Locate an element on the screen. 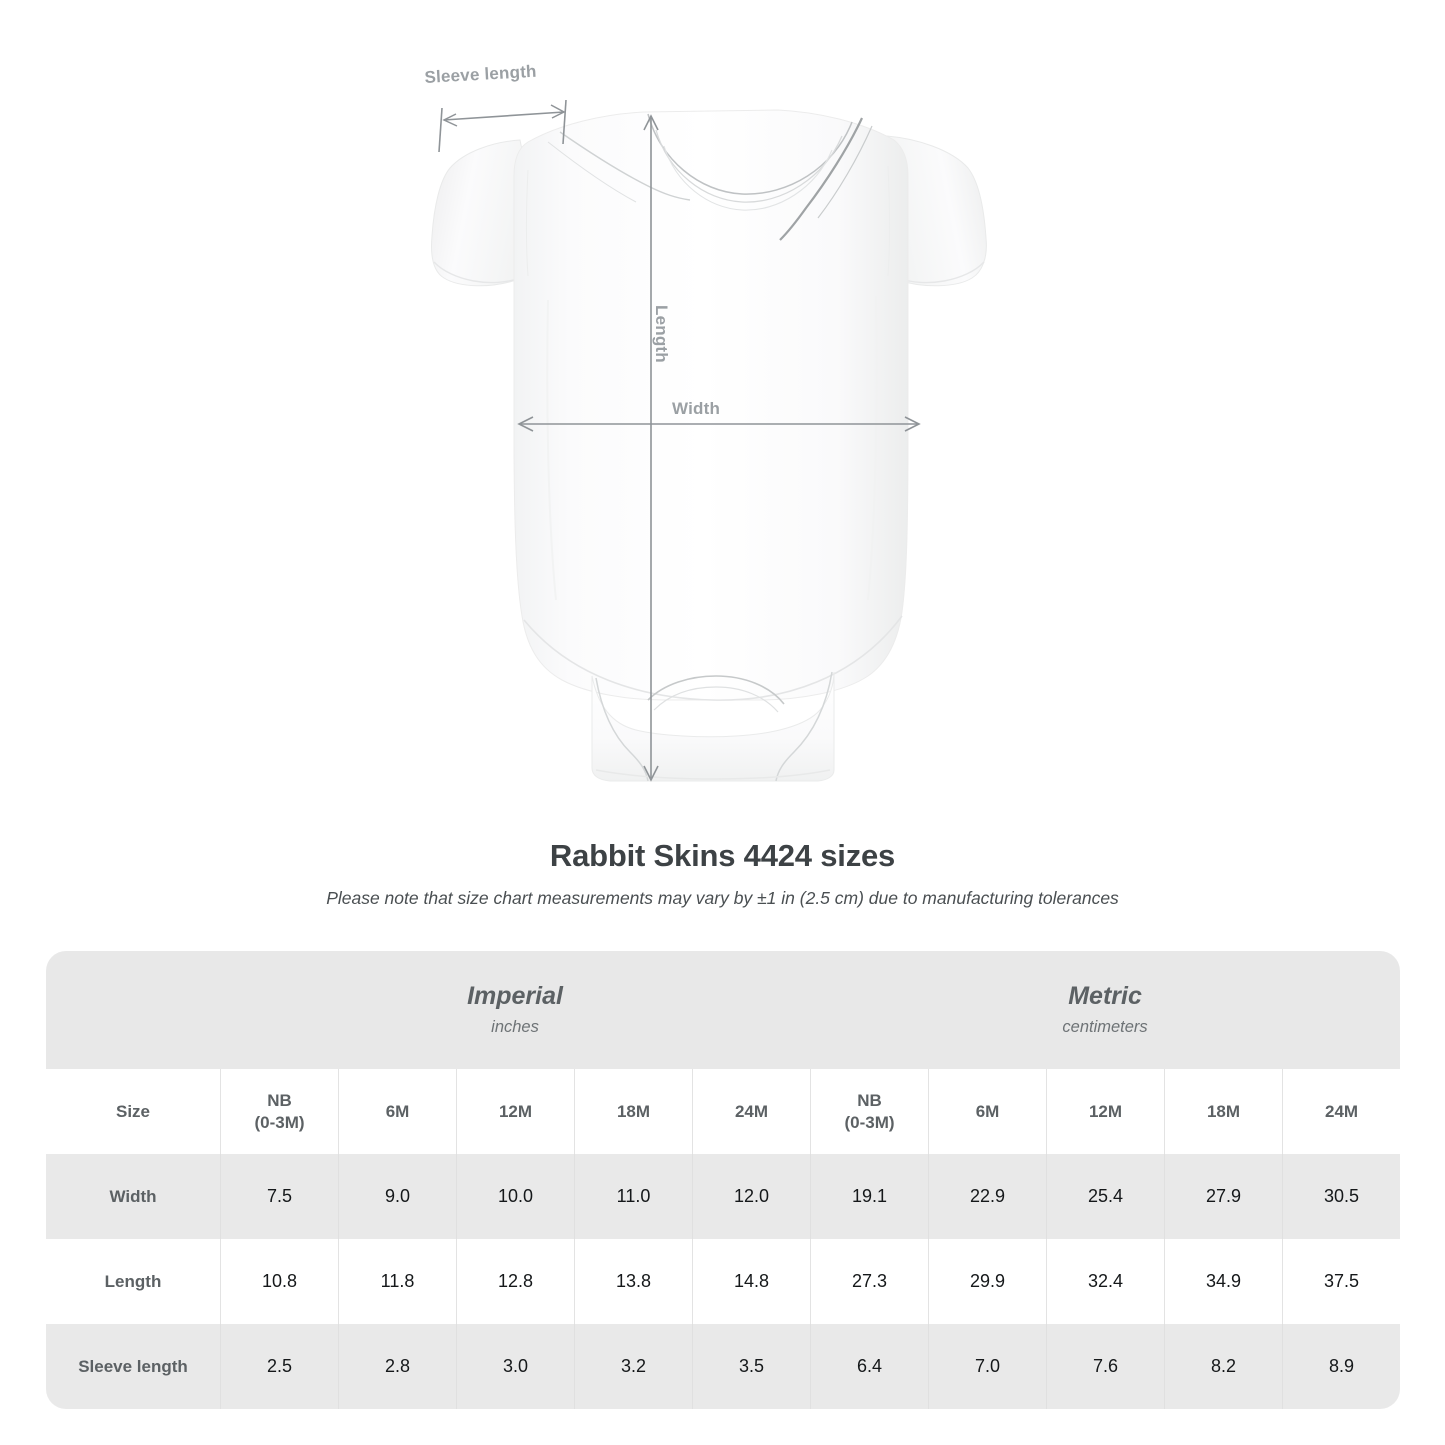  group-name-metric: Metric is located at coordinates (1105, 995).